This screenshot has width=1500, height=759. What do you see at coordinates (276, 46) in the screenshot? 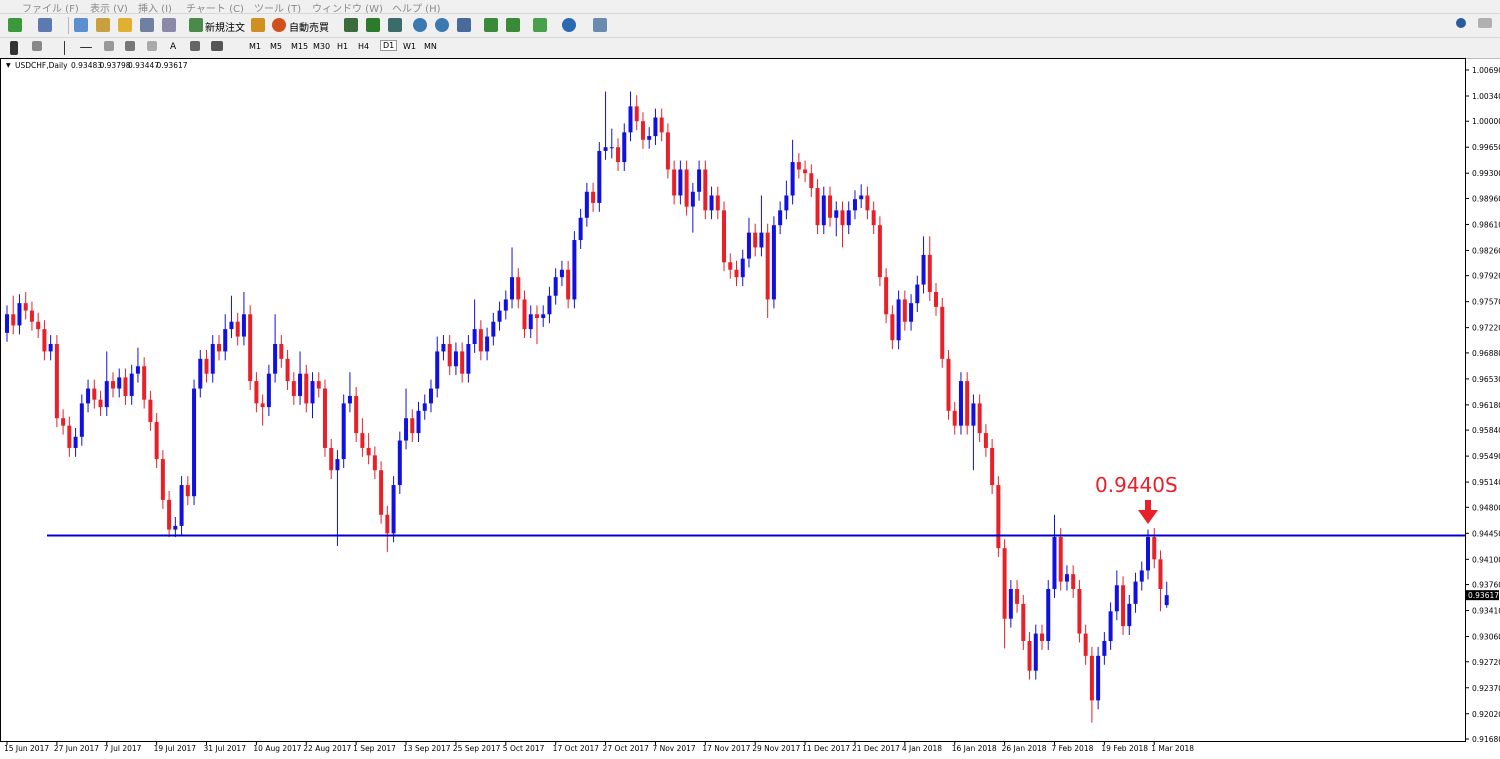
I see `timeframe-button: M5` at bounding box center [276, 46].